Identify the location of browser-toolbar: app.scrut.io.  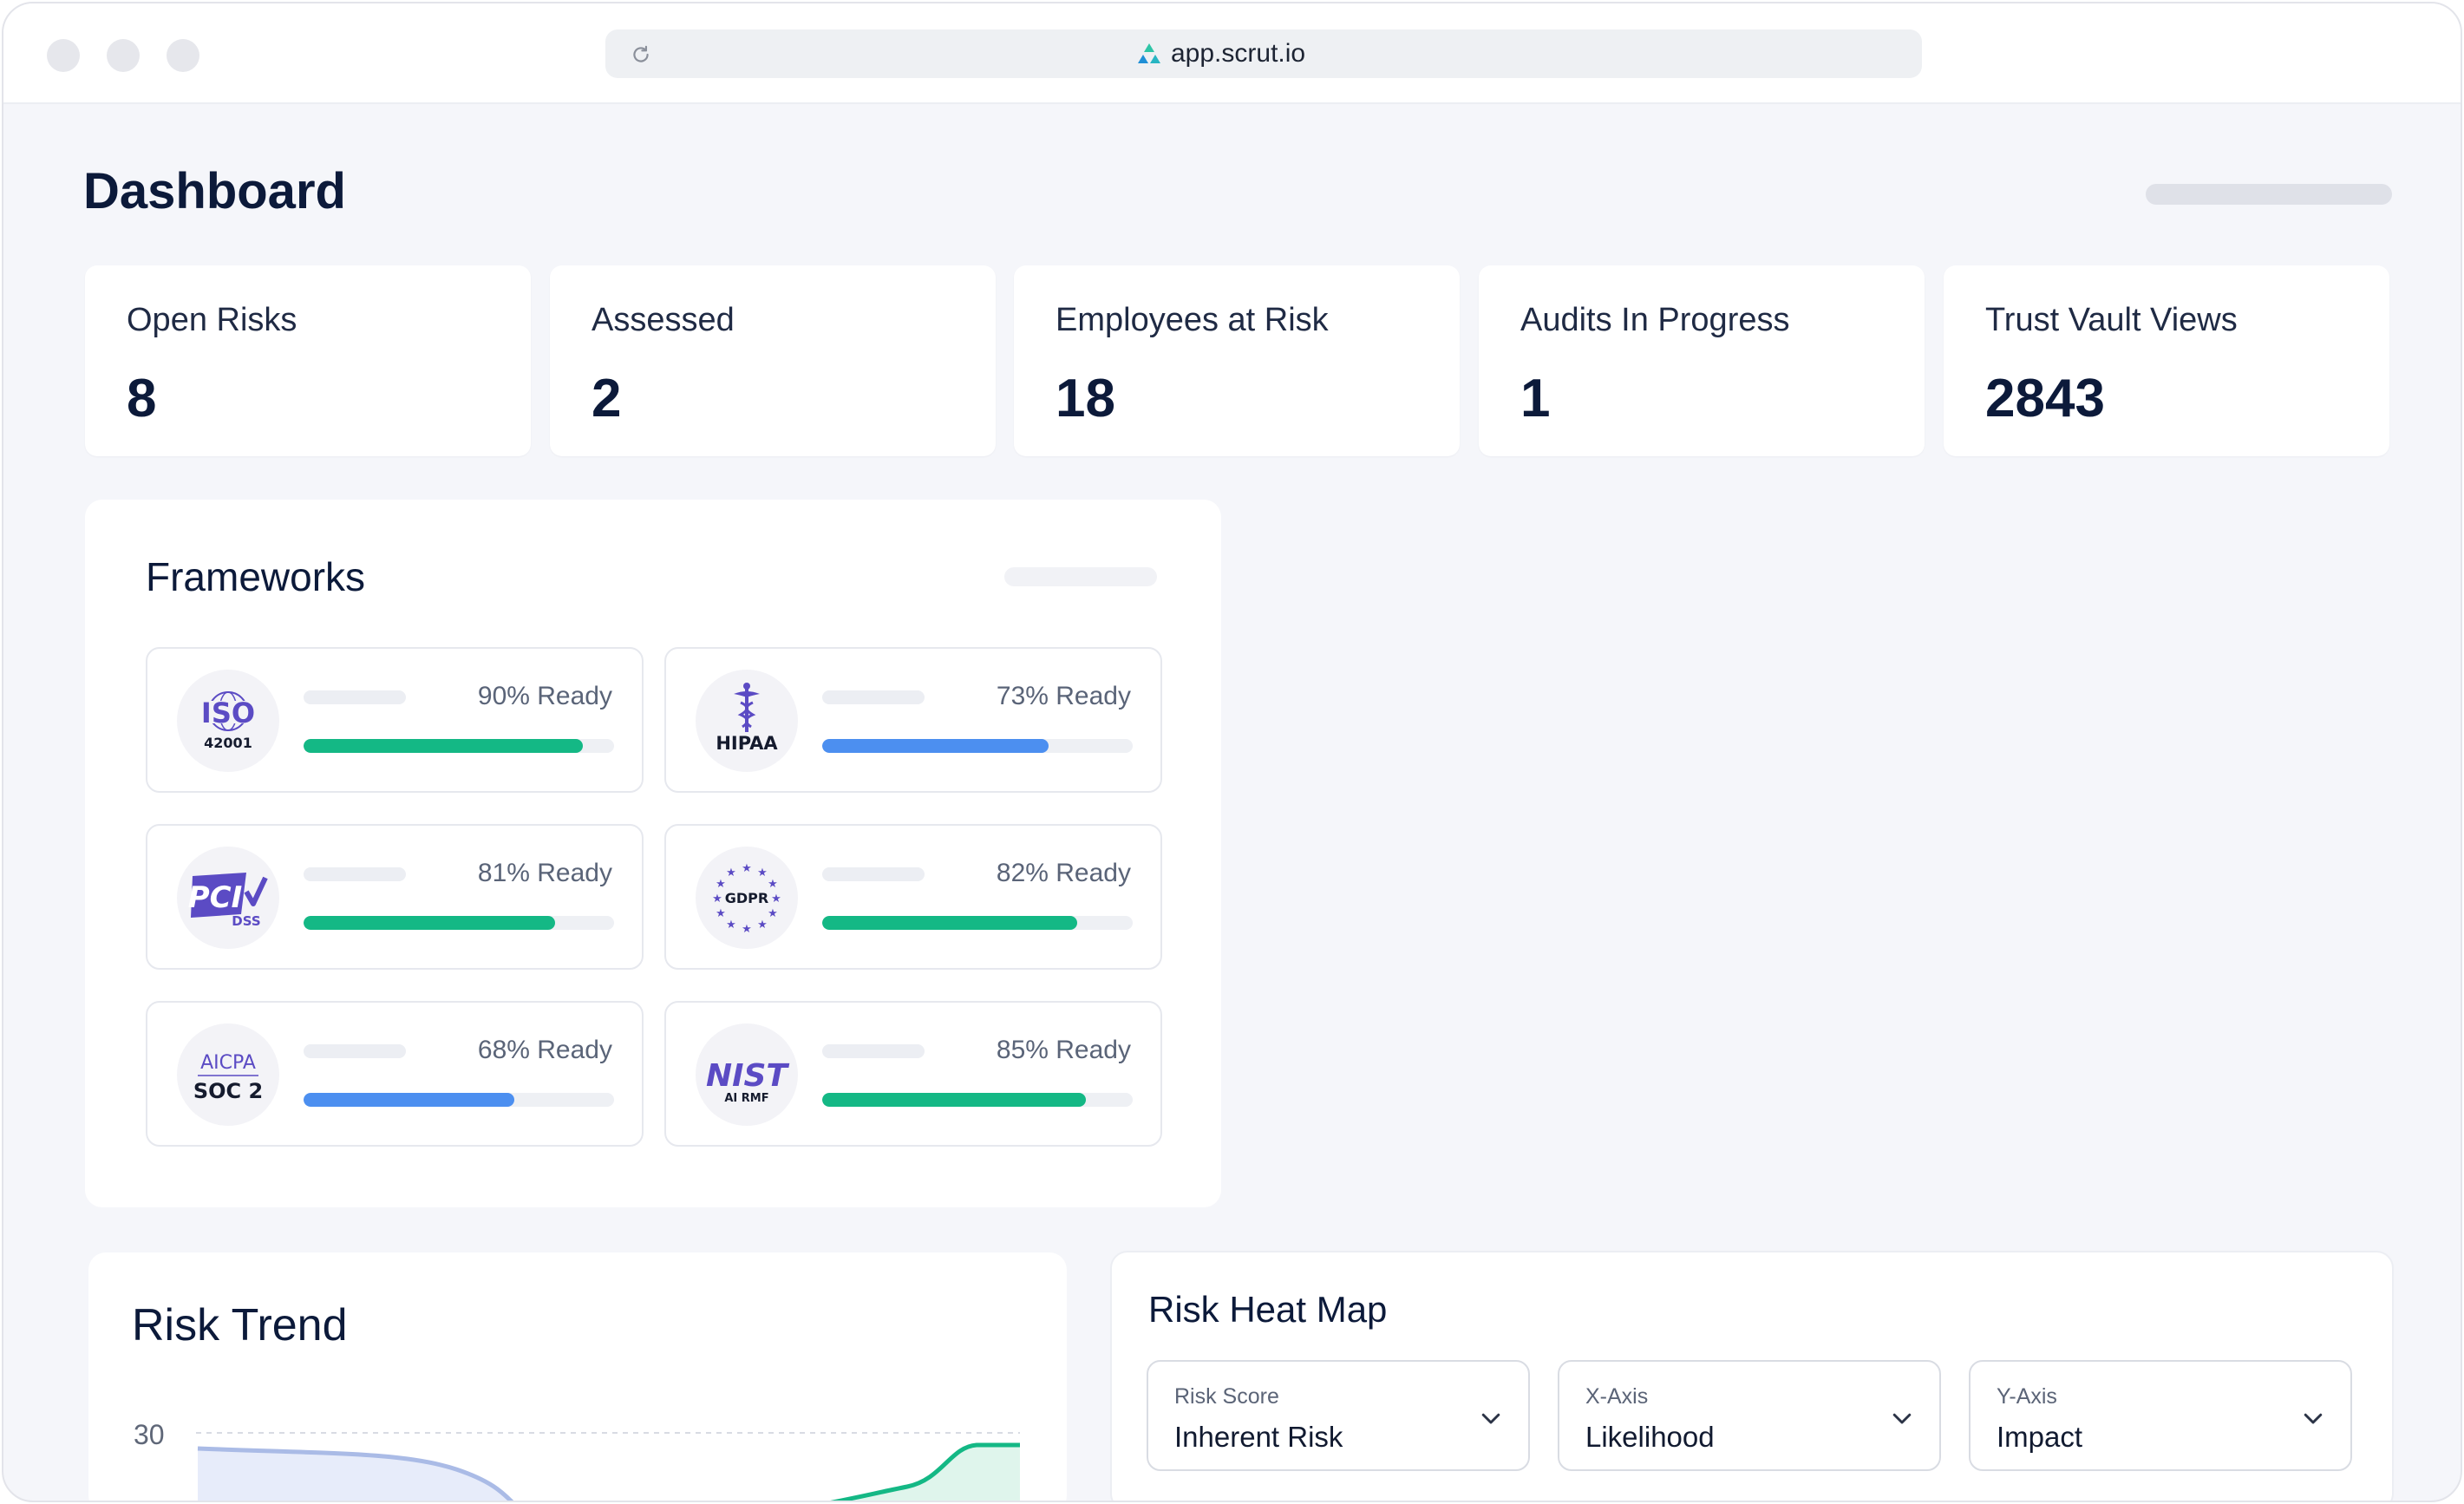
(1232, 54).